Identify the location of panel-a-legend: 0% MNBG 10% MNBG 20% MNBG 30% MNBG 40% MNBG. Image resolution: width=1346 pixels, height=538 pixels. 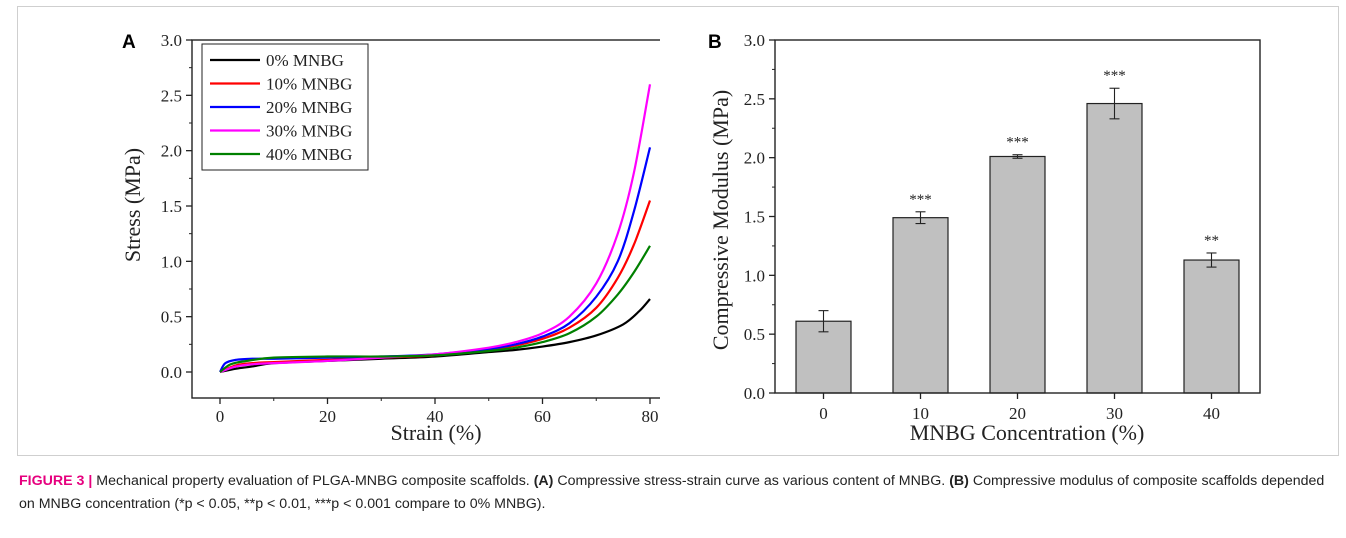
(285, 107).